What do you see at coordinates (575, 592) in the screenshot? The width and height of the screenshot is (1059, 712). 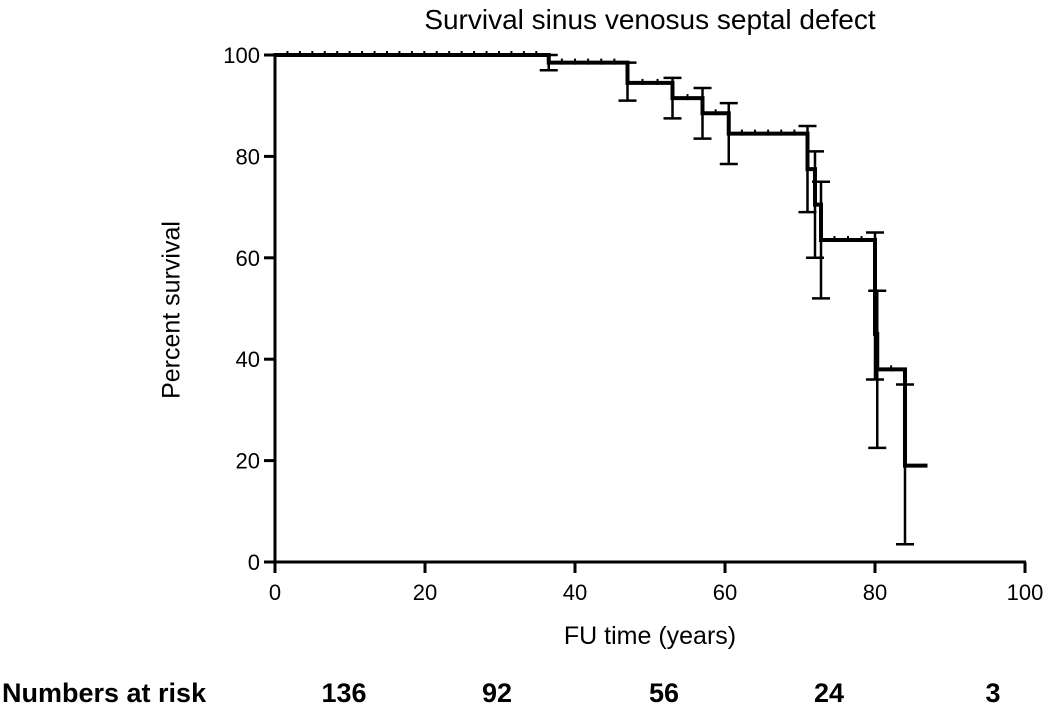 I see `x-tick-label-40: 40` at bounding box center [575, 592].